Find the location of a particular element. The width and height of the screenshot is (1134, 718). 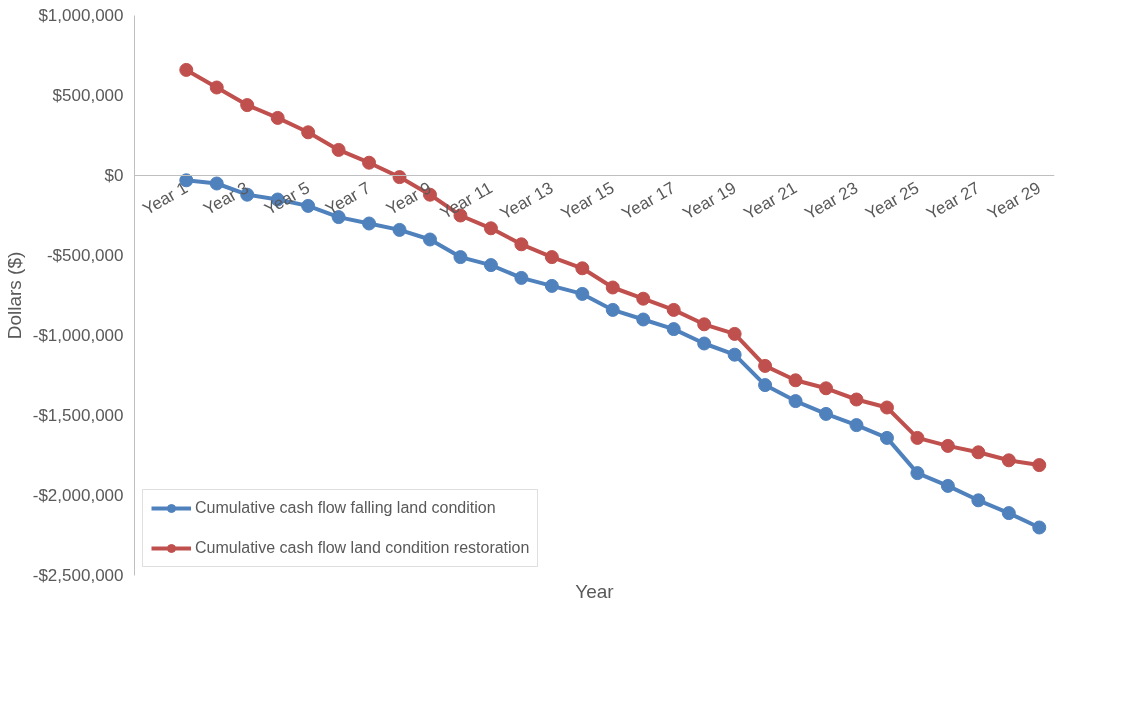

y-axis-title: Dollars ($) is located at coordinates (14, 295).